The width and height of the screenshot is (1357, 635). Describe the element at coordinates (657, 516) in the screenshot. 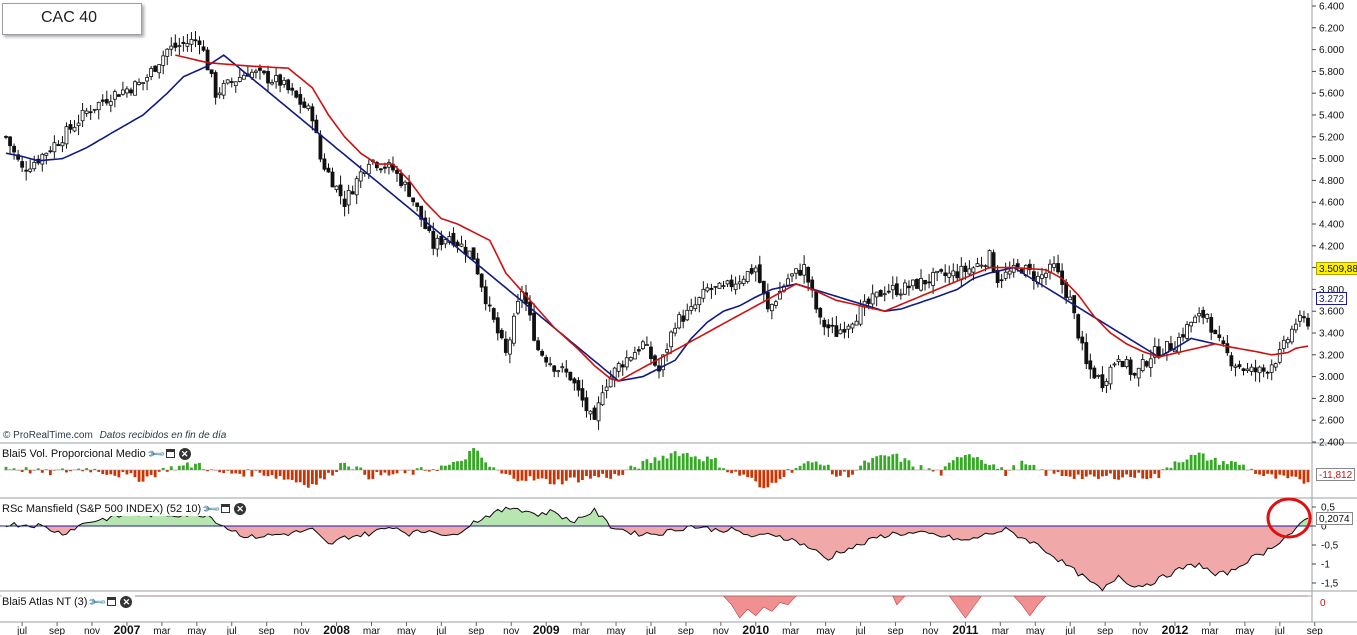

I see `rs-positive-area` at that location.